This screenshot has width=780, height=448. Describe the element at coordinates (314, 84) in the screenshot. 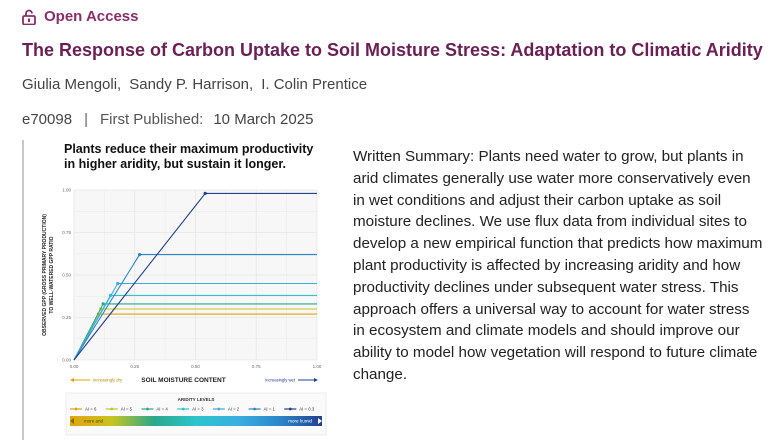

I see `author-link: I. Colin Prentice` at that location.